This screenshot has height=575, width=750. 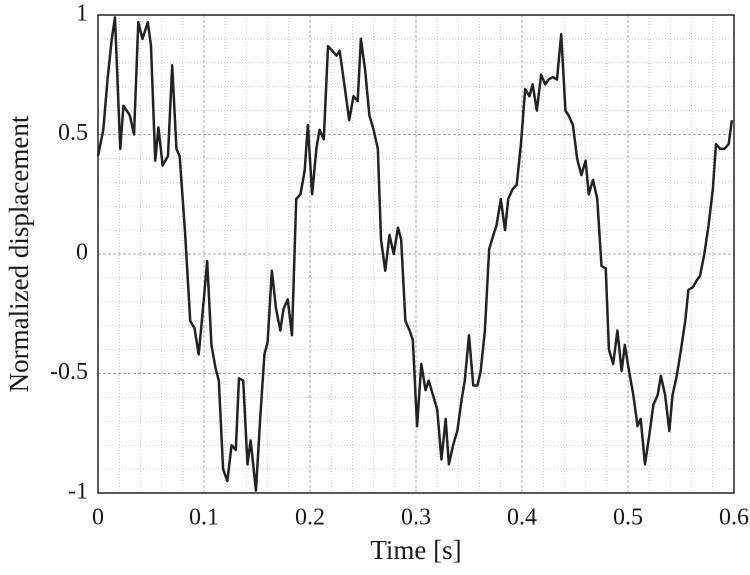 What do you see at coordinates (522, 518) in the screenshot?
I see `x-tick-label: 0.4` at bounding box center [522, 518].